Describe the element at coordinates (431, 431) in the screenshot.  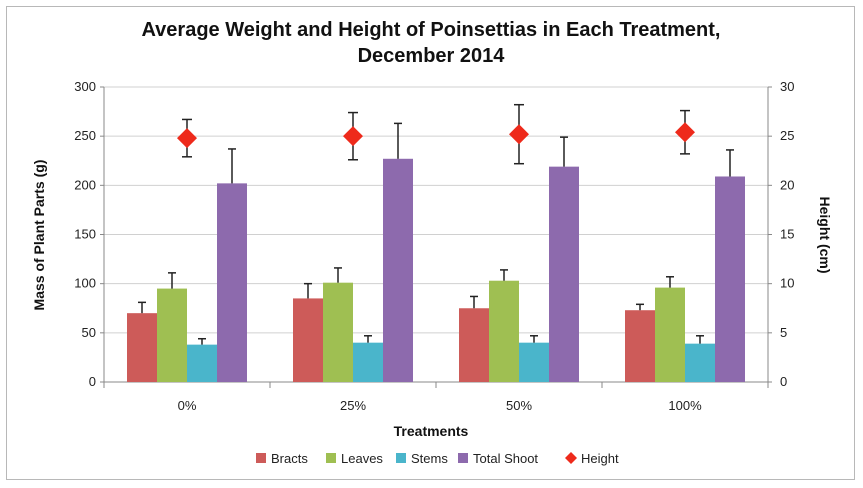
I see `x-axis-title: Treatments` at that location.